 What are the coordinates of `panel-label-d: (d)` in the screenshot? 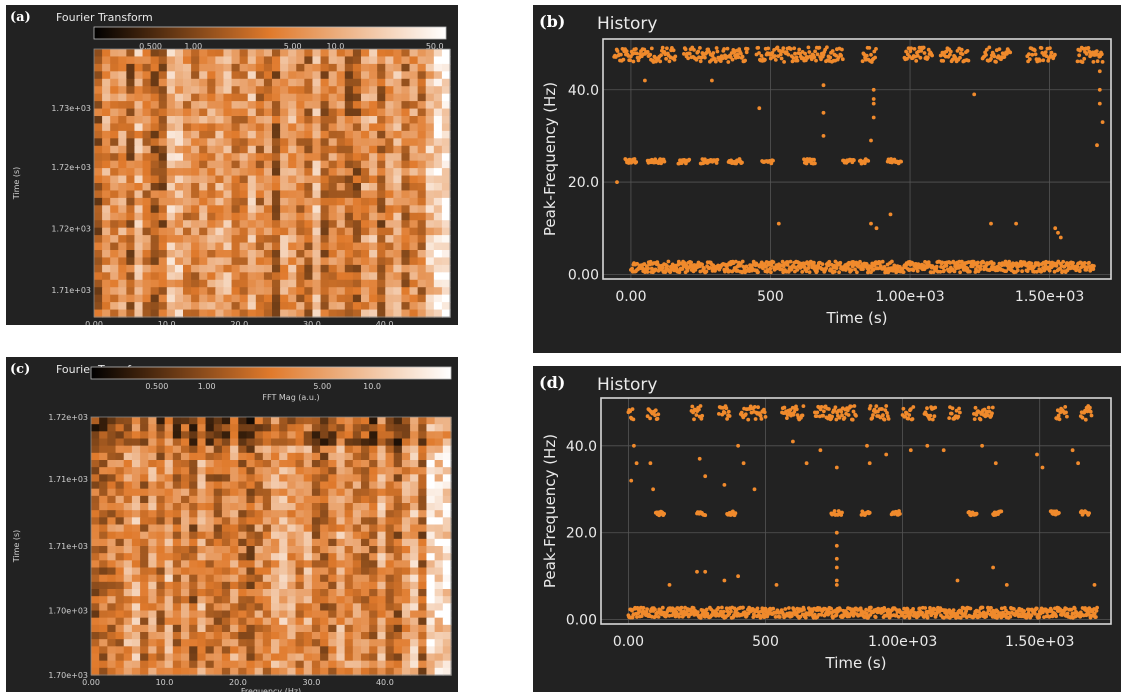 It's located at (552, 382).